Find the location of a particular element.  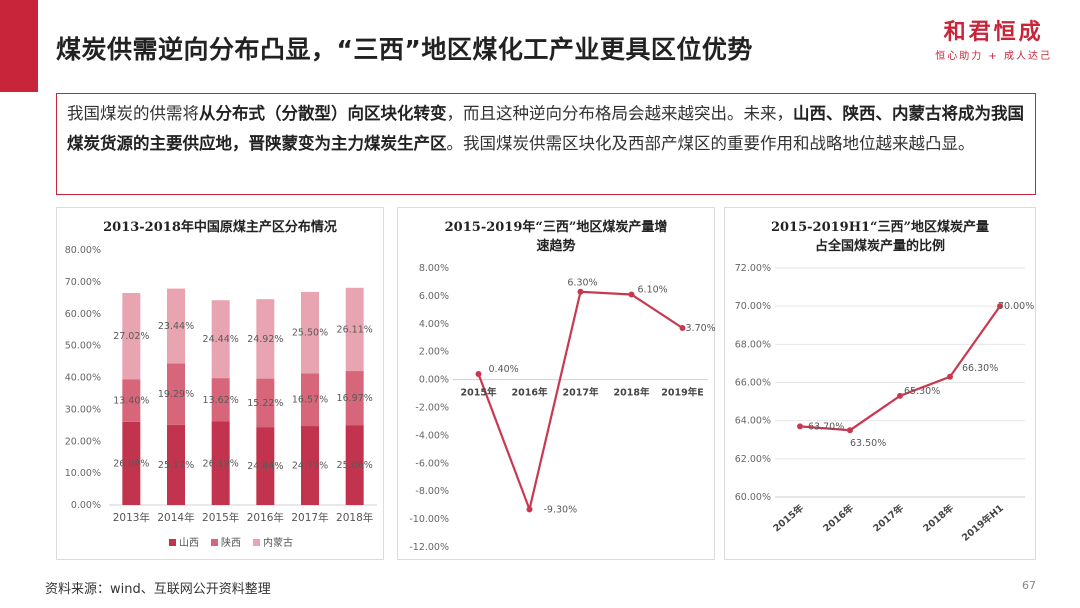

data-label: 24.77% is located at coordinates (310, 466).